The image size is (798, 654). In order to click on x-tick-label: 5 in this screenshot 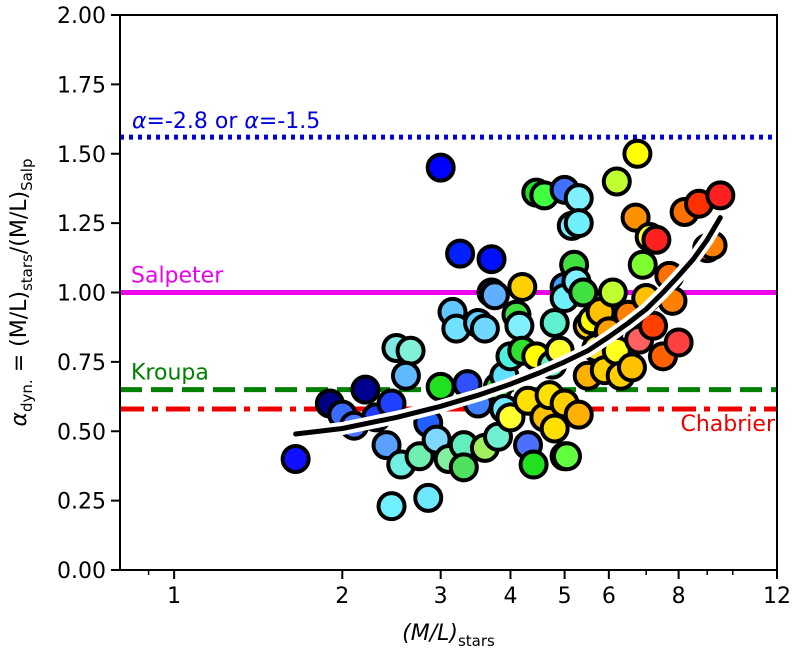, I will do `click(565, 596)`.